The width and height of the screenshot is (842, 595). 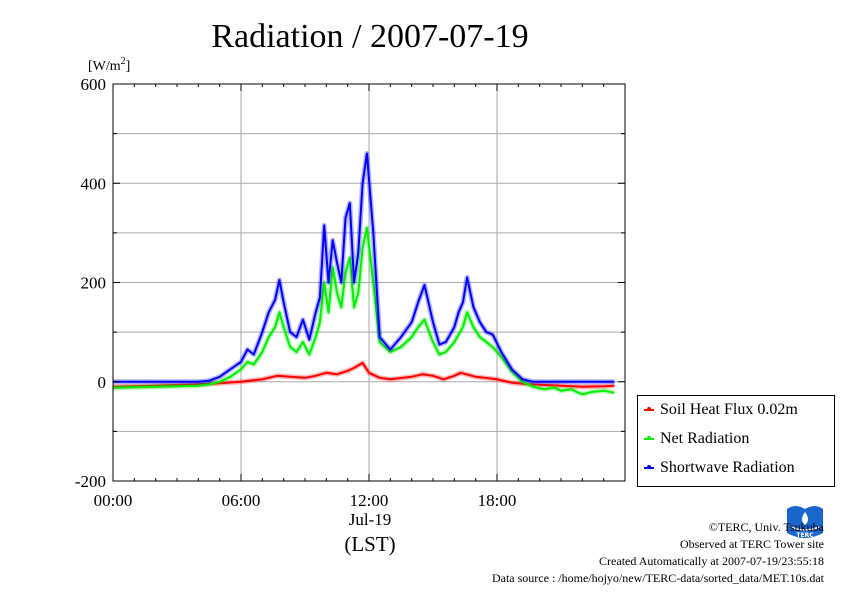 What do you see at coordinates (497, 500) in the screenshot?
I see `x-tick-label: 18:00` at bounding box center [497, 500].